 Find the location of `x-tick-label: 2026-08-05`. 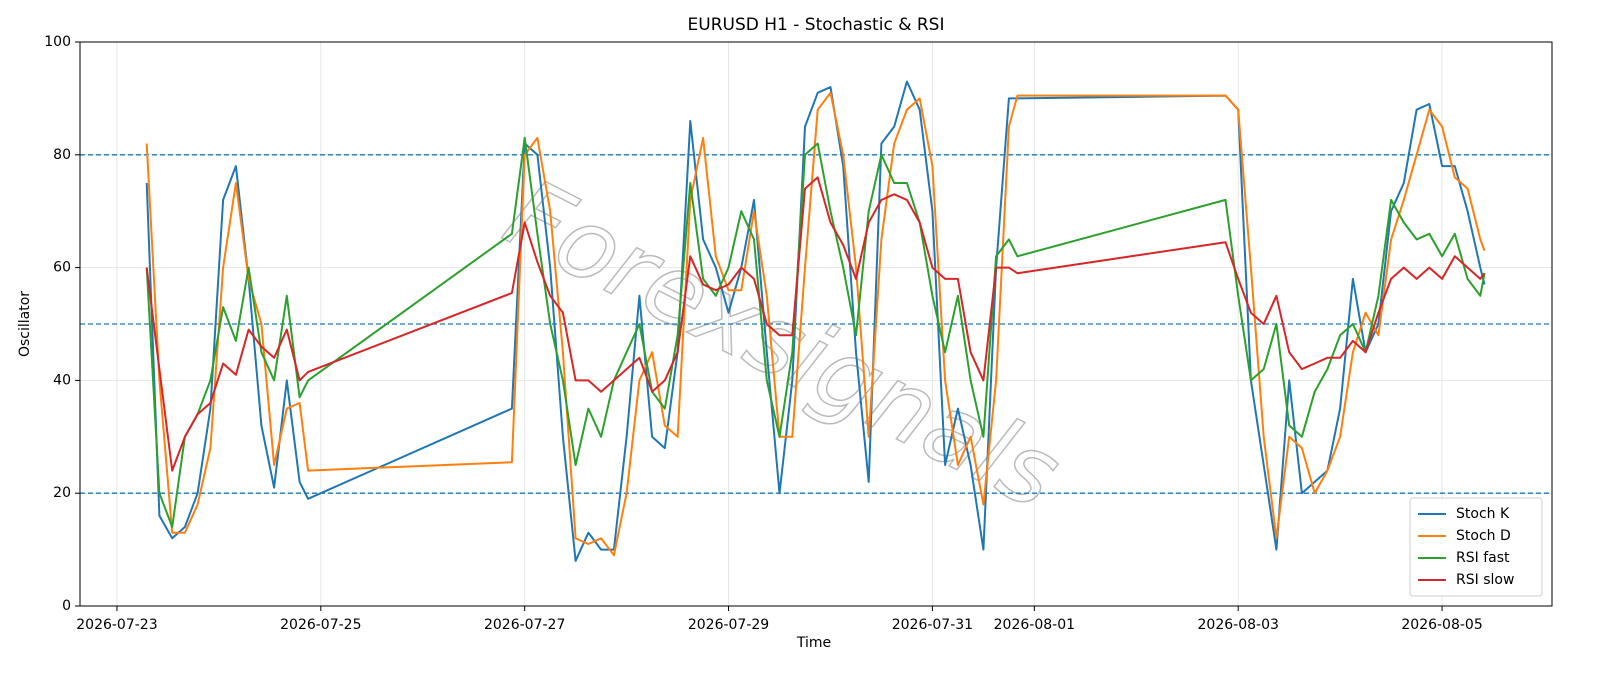

x-tick-label: 2026-08-05 is located at coordinates (1441, 625).